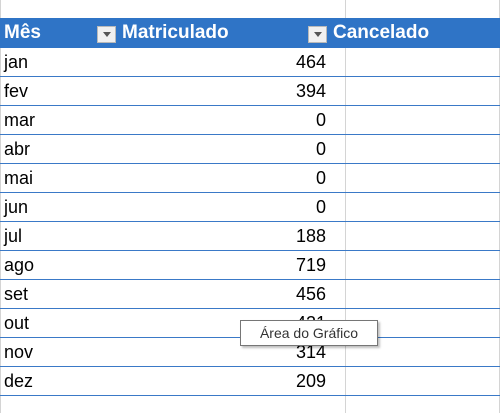 This screenshot has width=500, height=413. I want to click on cell-matriculado: 314, so click(310, 352).